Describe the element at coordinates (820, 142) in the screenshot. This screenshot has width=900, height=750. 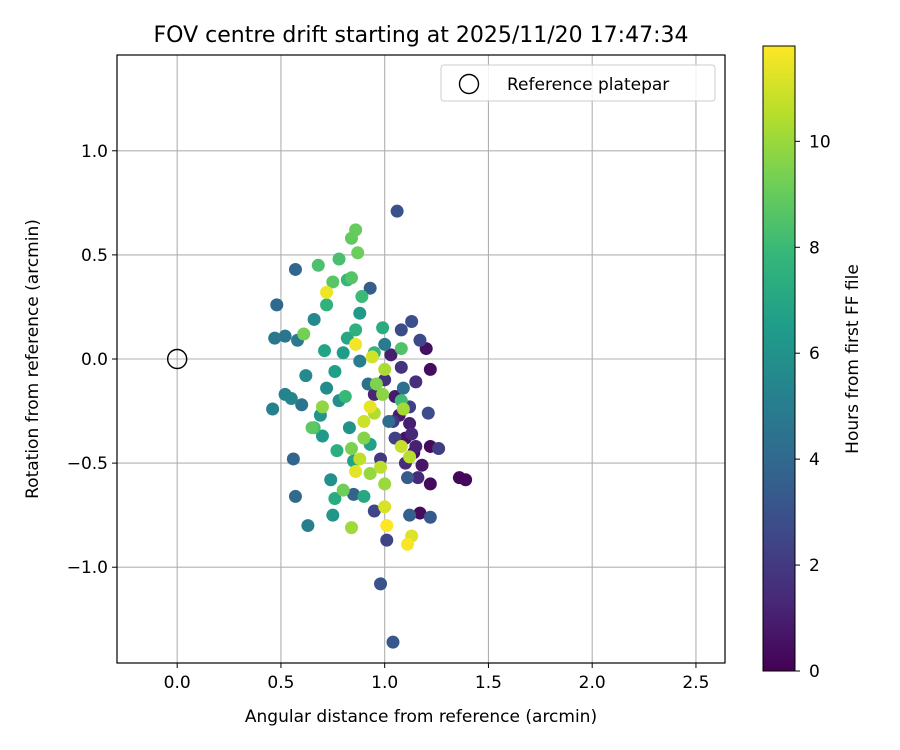
I see `colorbar-tick-label: 10` at that location.